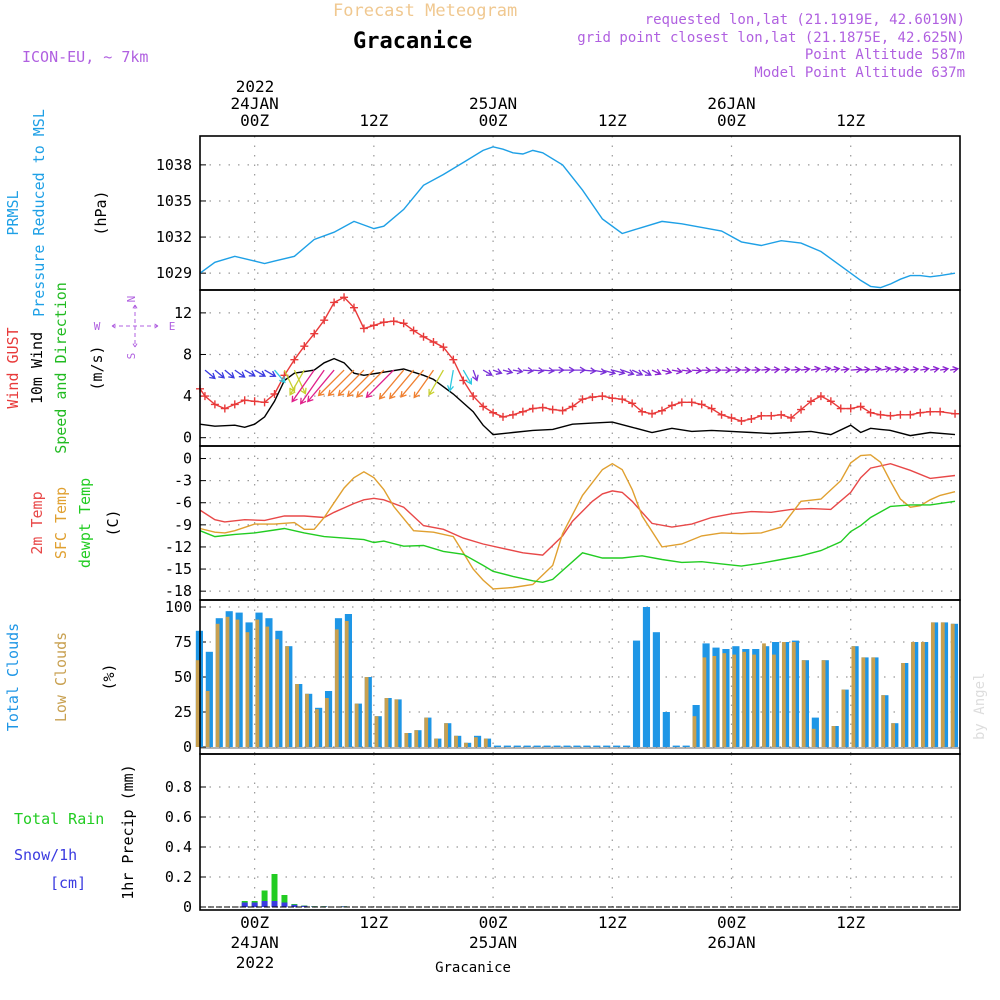  I want to click on panel-label: Wind GUST, so click(13, 367).